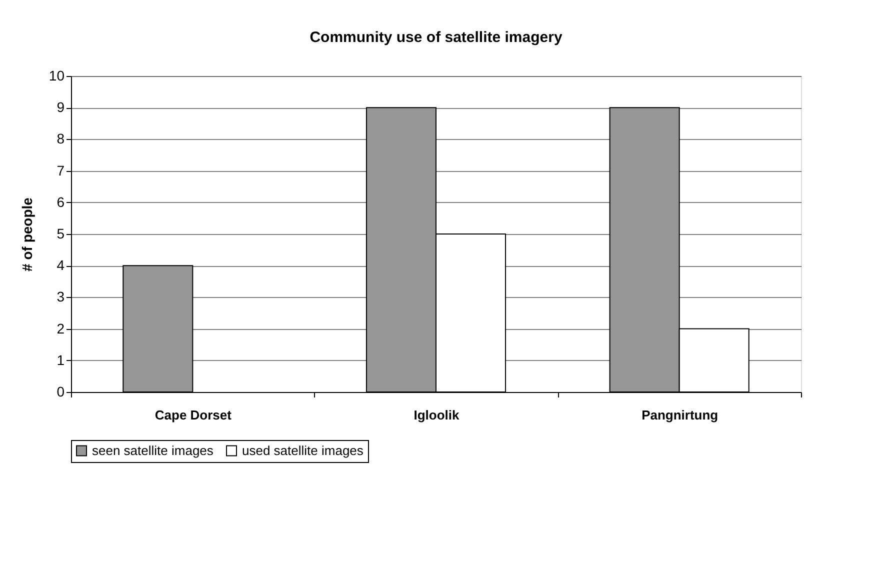 The height and width of the screenshot is (573, 884). What do you see at coordinates (153, 450) in the screenshot?
I see `legend-label: seen satellite images` at bounding box center [153, 450].